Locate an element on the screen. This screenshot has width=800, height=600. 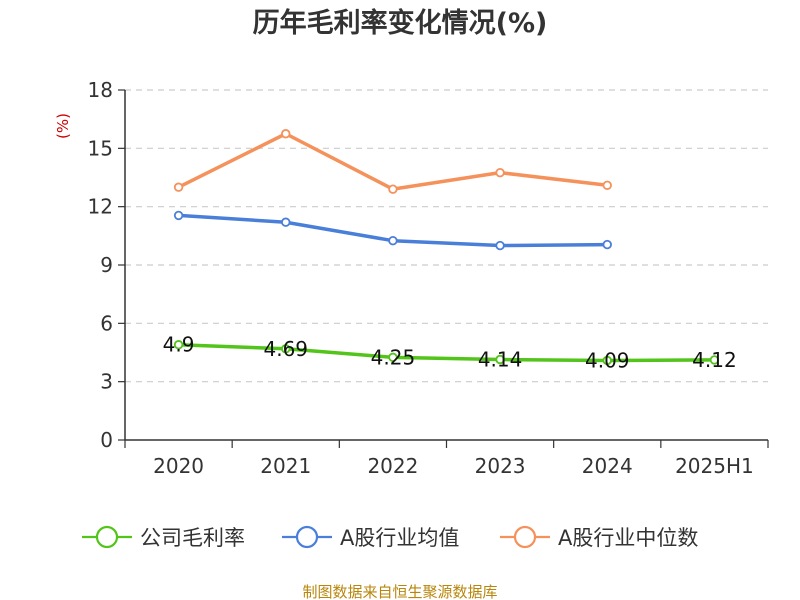
legend: 公司毛利率 A股行业均值 A股行业中位数 is located at coordinates (390, 537).